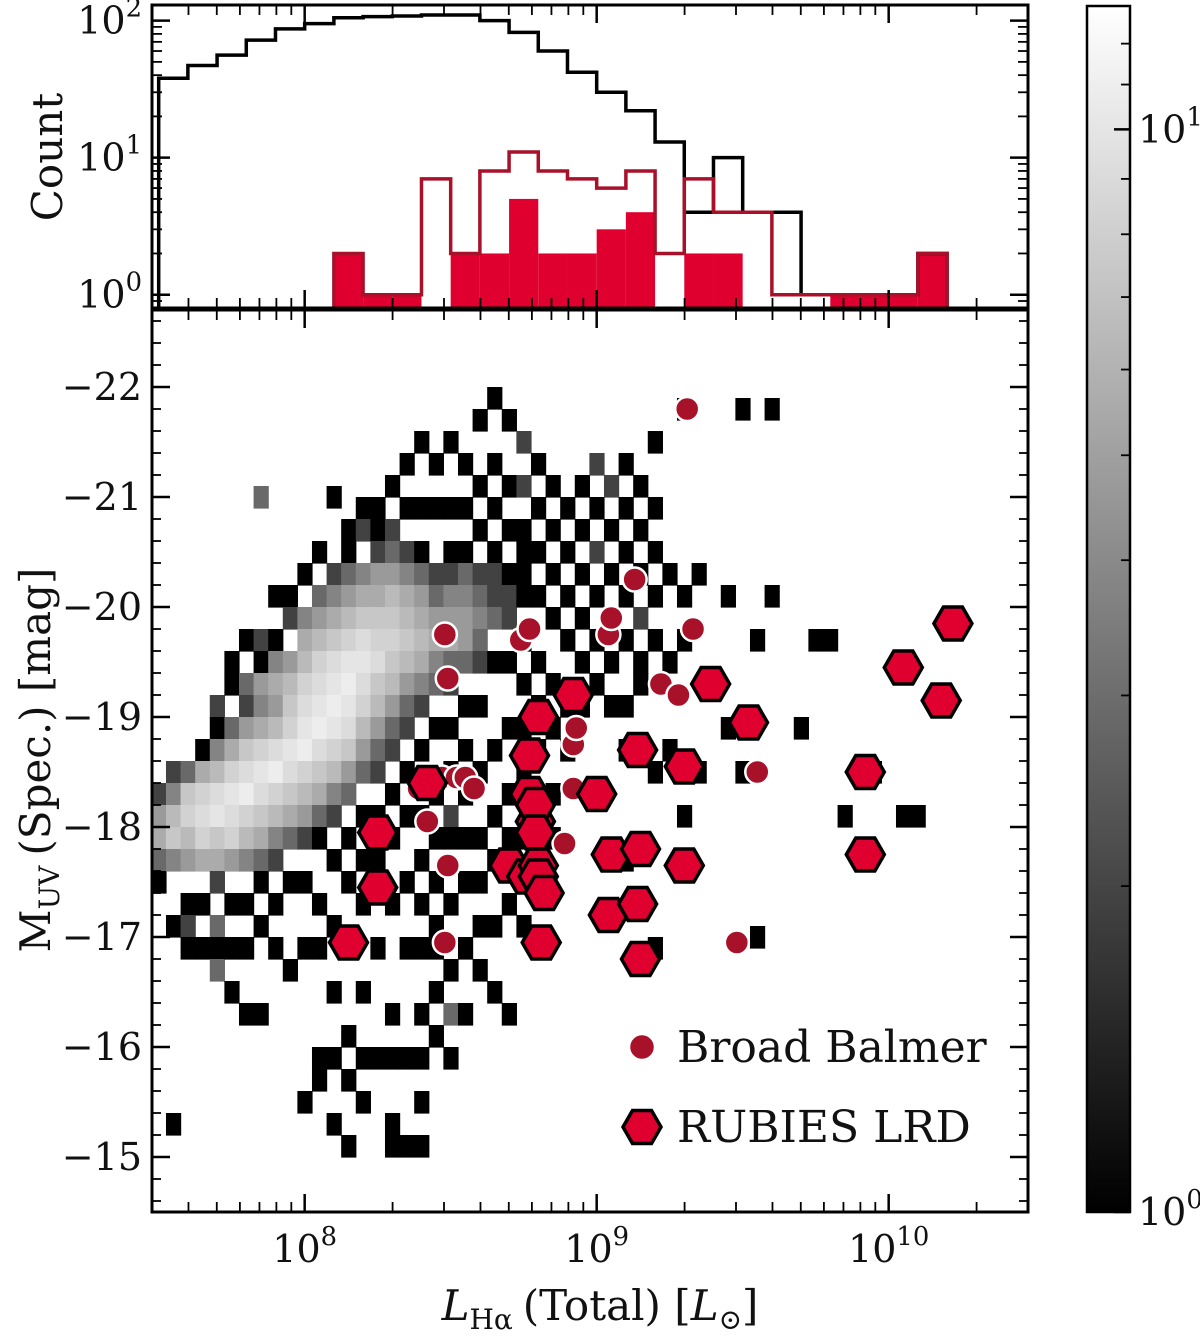  Describe the element at coordinates (102, 607) in the screenshot. I see `y-tick-label: −20` at that location.